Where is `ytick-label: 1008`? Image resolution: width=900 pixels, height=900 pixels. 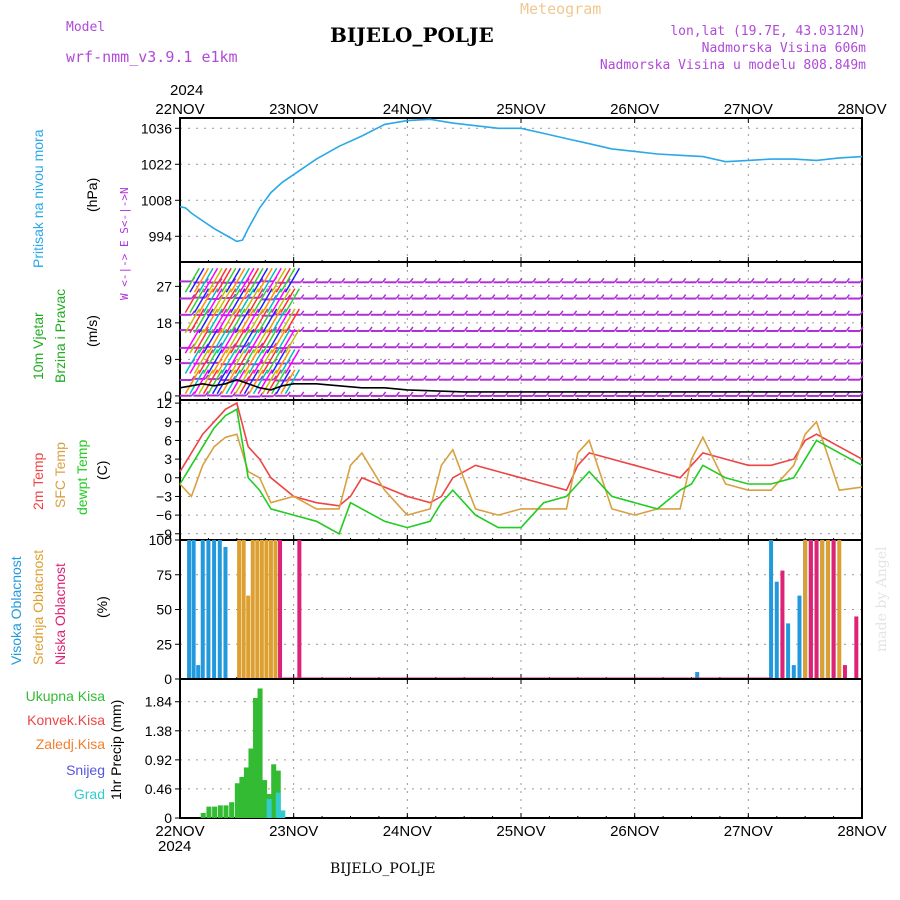
ytick-label: 1008 is located at coordinates (156, 200).